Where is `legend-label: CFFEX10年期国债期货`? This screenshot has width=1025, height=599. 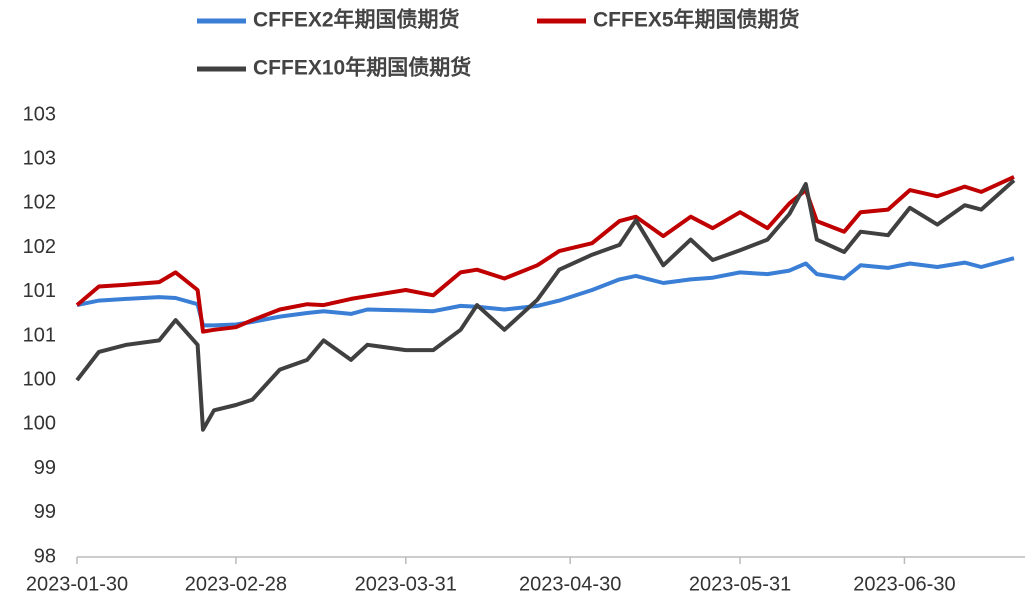
legend-label: CFFEX10年期国债期货 is located at coordinates (362, 68).